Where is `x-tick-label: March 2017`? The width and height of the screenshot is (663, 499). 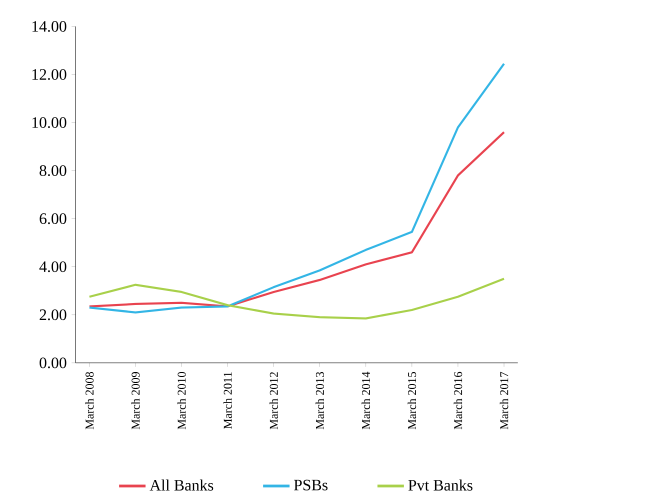 x-tick-label: March 2017 is located at coordinates (504, 401).